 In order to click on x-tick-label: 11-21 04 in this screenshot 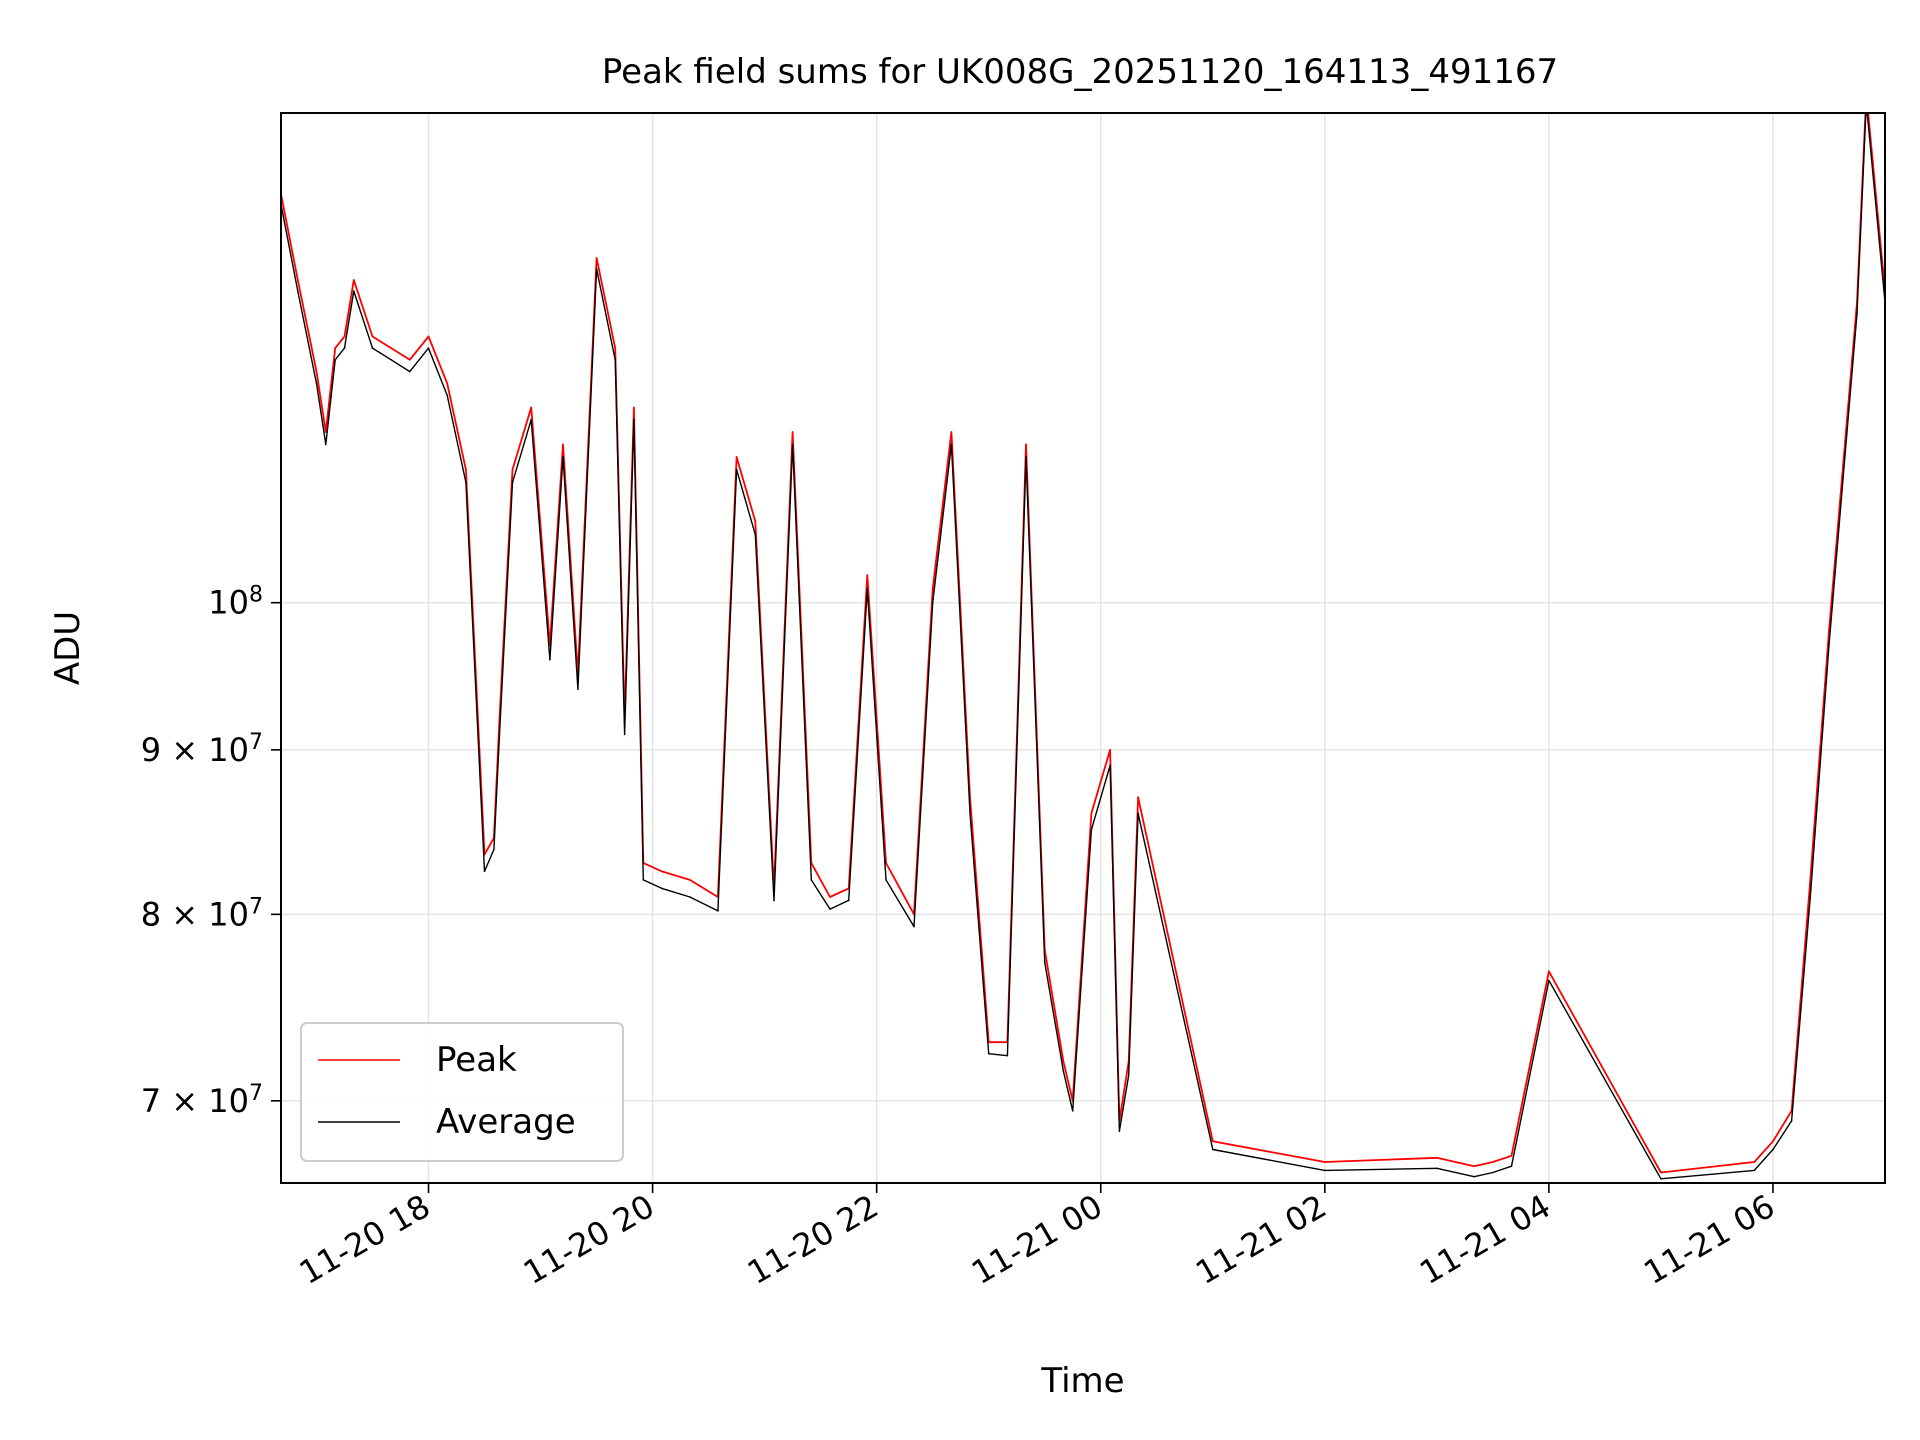, I will do `click(1485, 1239)`.